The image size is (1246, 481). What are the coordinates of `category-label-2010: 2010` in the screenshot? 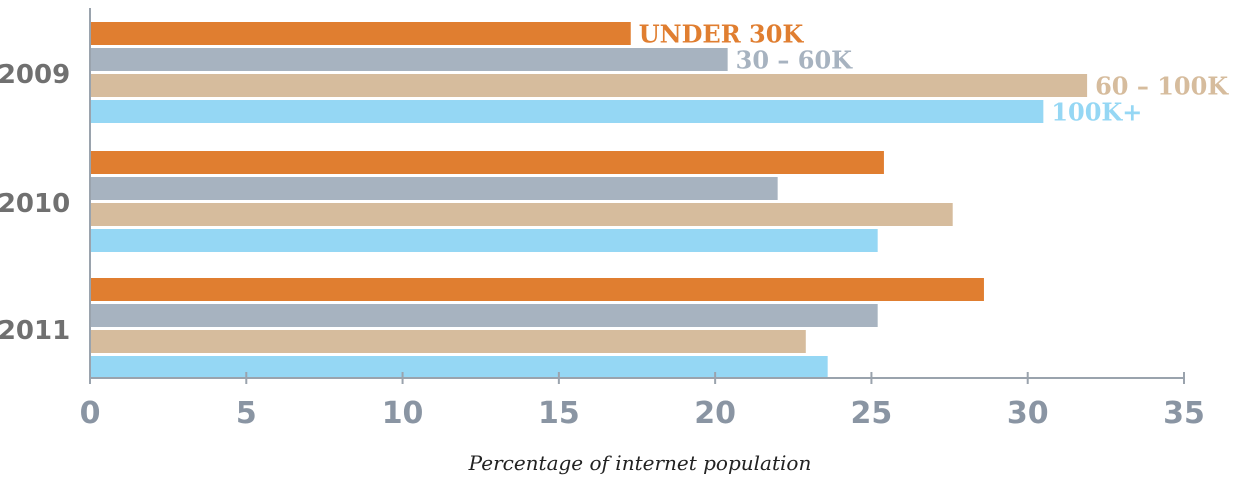 It's located at (35, 204).